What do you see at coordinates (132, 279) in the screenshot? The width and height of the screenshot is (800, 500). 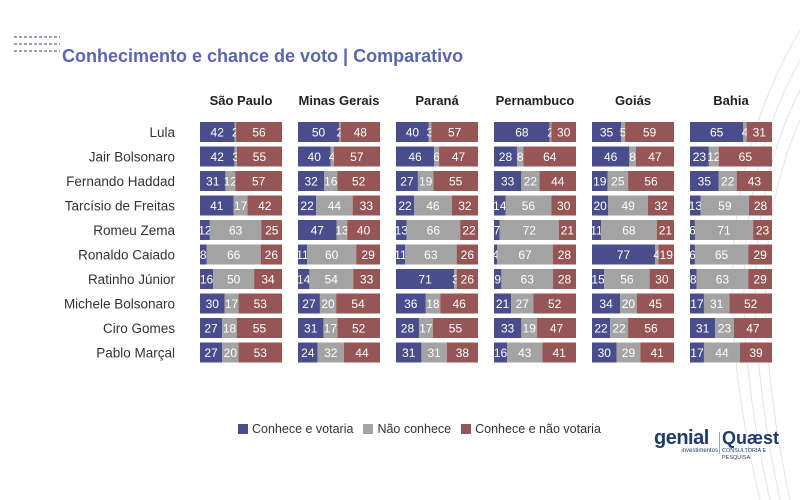 I see `candidate-label: Ratinho Júnior` at bounding box center [132, 279].